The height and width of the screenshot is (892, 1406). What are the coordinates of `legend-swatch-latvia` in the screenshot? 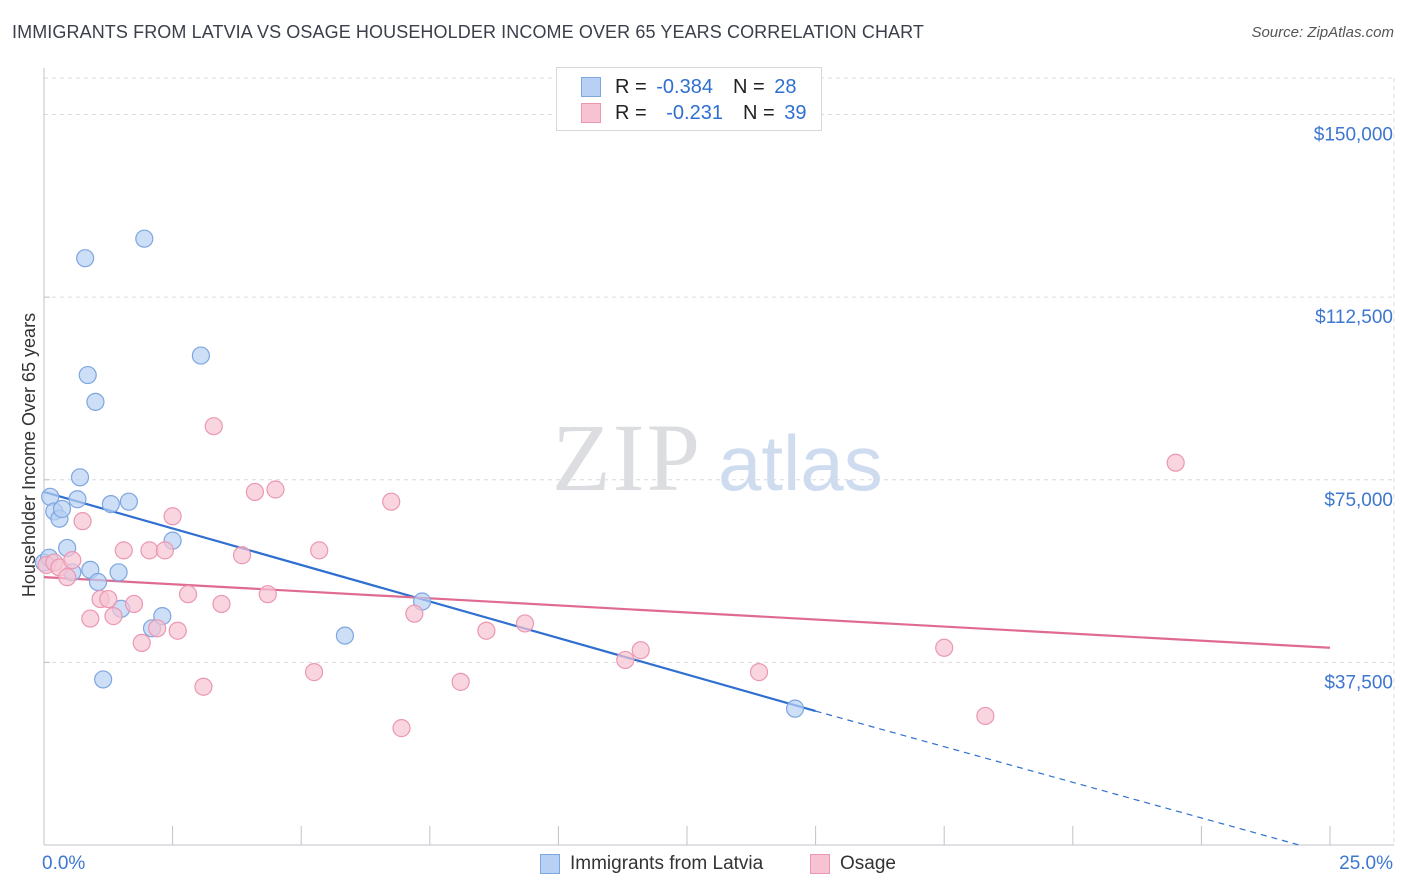 It's located at (591, 87).